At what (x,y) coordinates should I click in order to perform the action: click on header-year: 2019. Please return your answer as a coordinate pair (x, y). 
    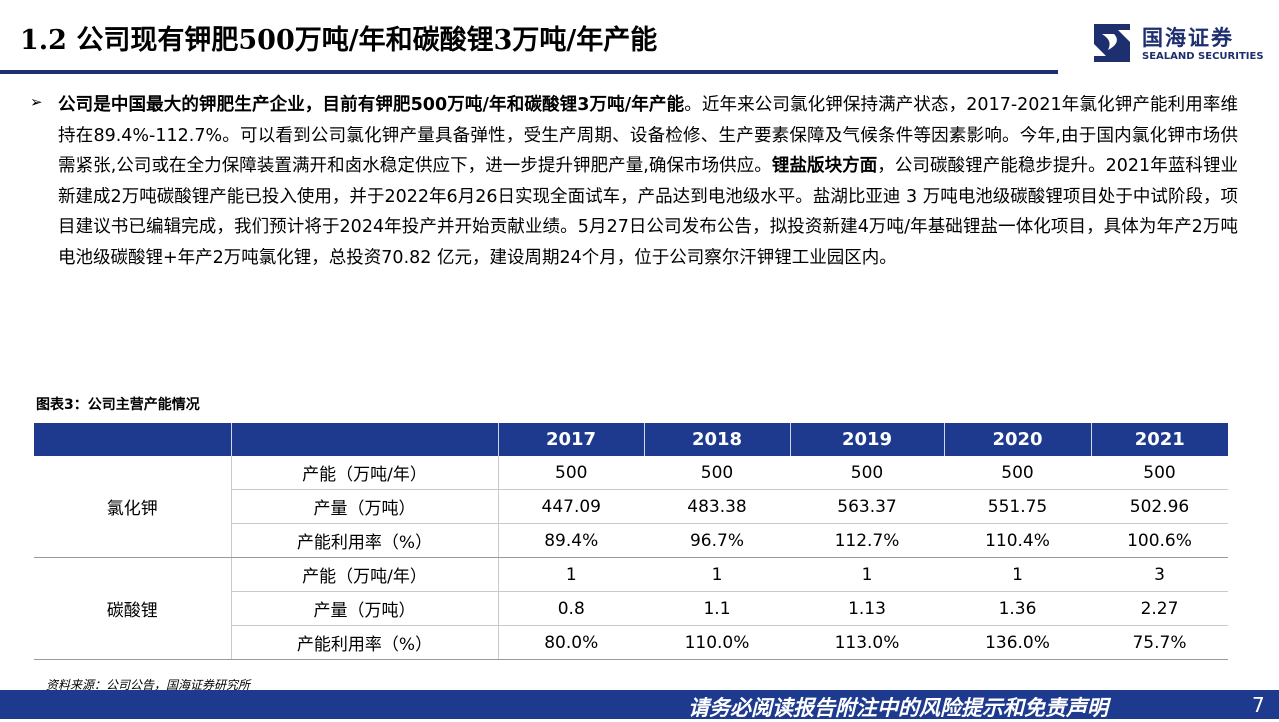
    Looking at the image, I should click on (867, 439).